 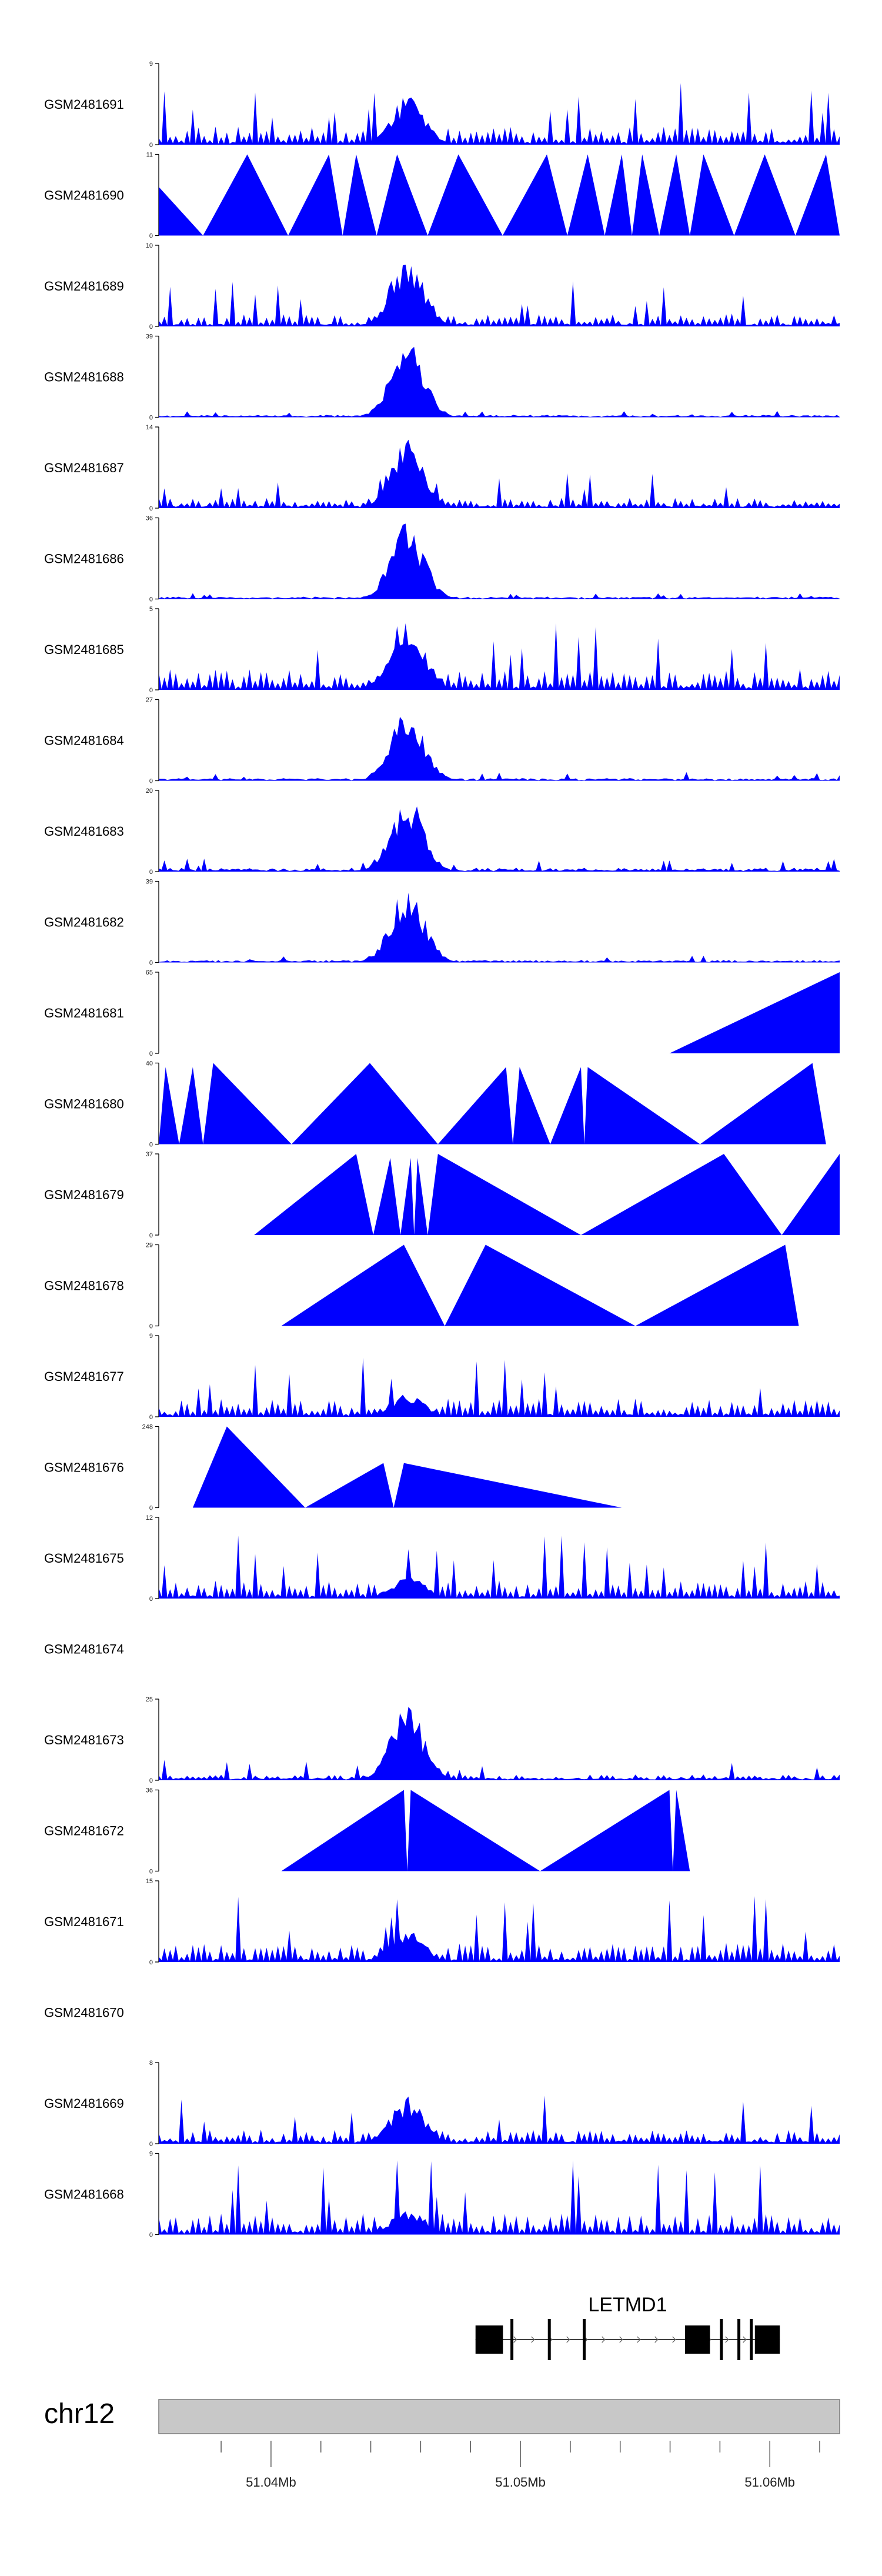 What do you see at coordinates (84, 1831) in the screenshot?
I see `track-label: GSM2481672` at bounding box center [84, 1831].